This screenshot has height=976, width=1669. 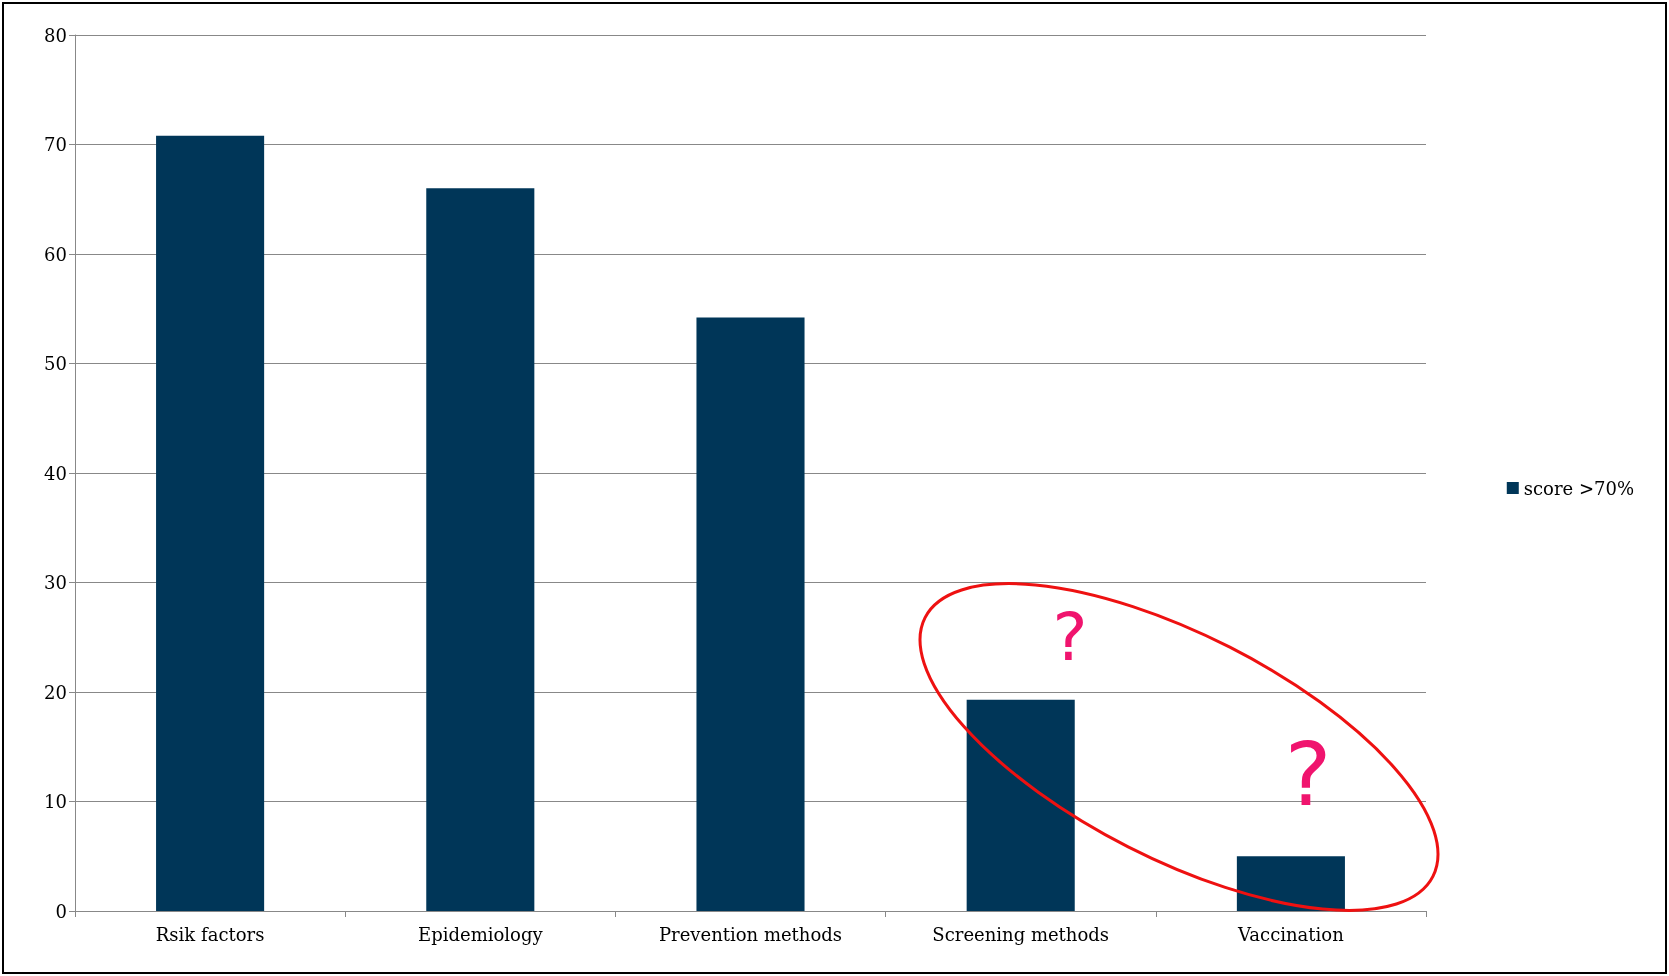 What do you see at coordinates (55, 254) in the screenshot?
I see `y-tick-label: 60` at bounding box center [55, 254].